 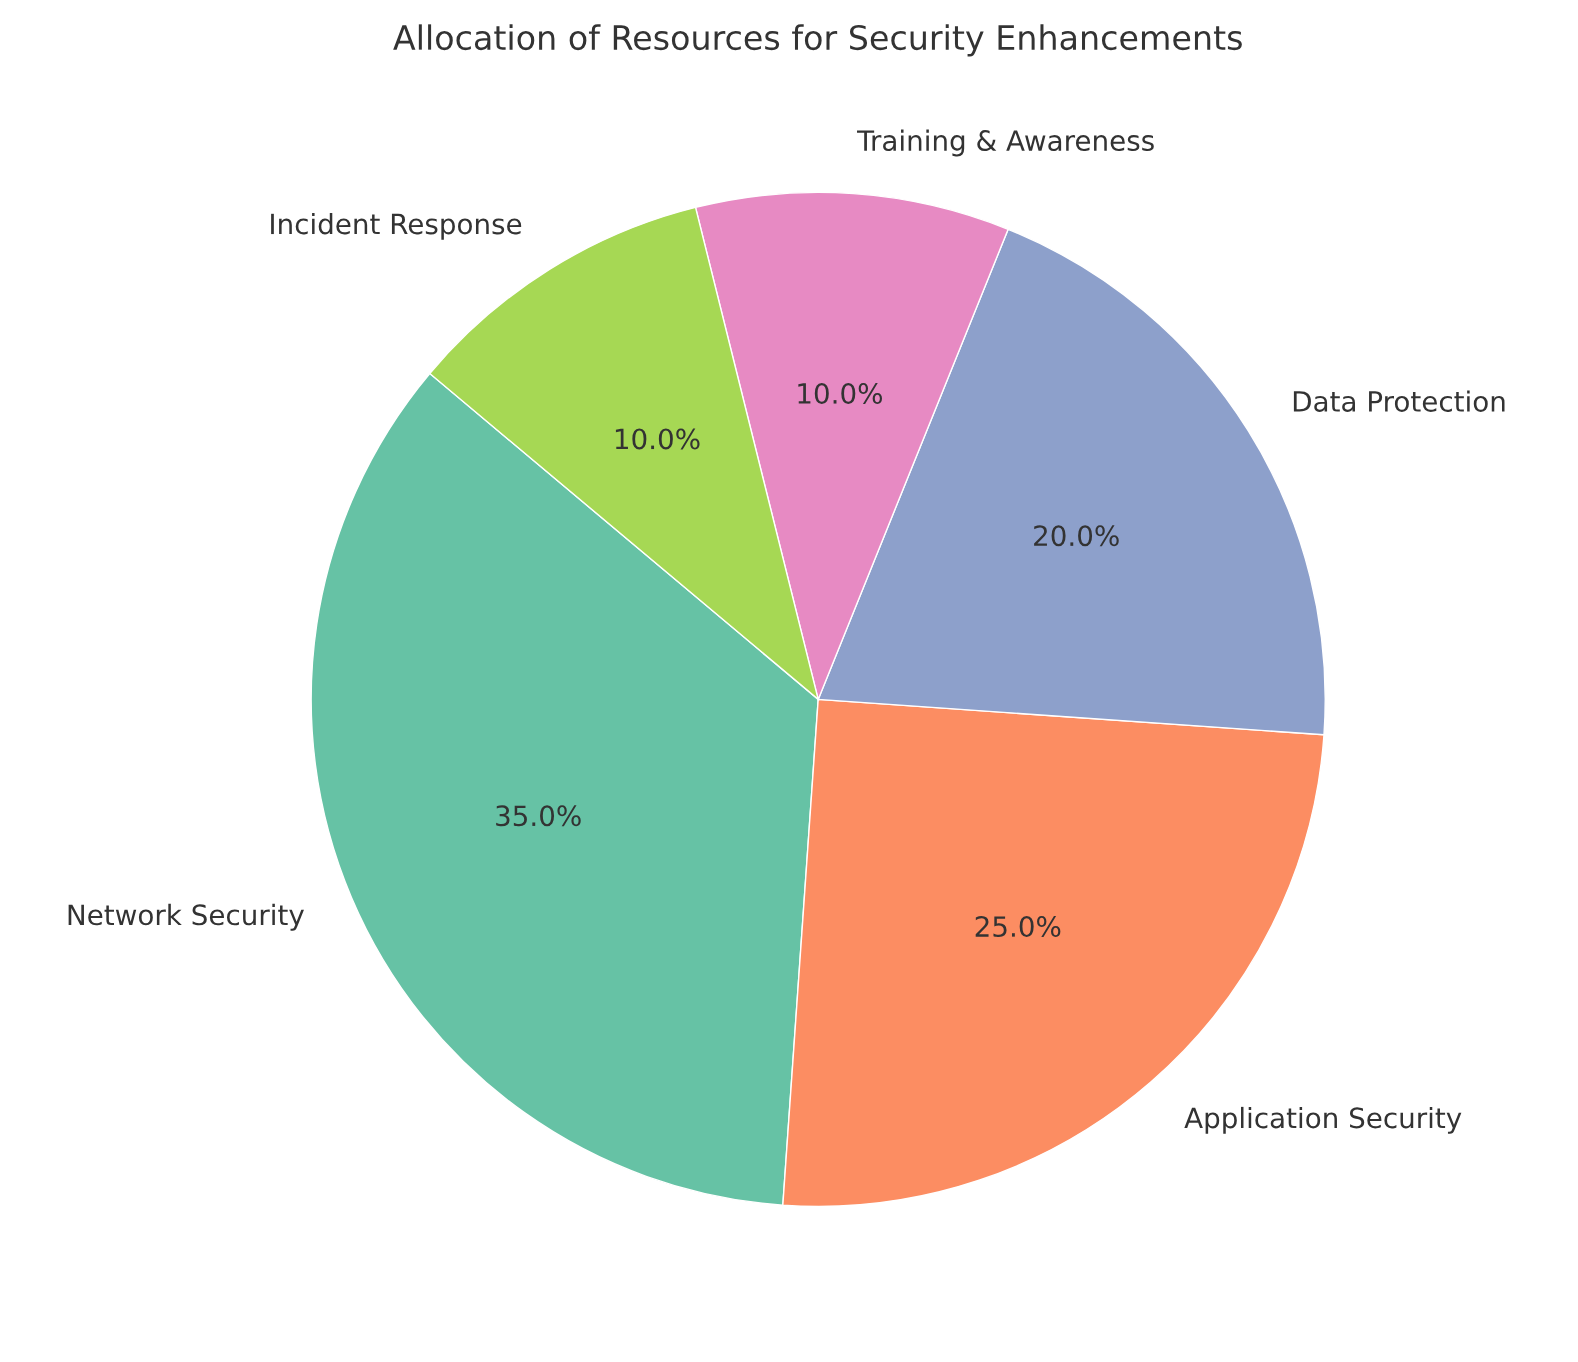 I want to click on slice-label: Application Security, so click(x=1323, y=1120).